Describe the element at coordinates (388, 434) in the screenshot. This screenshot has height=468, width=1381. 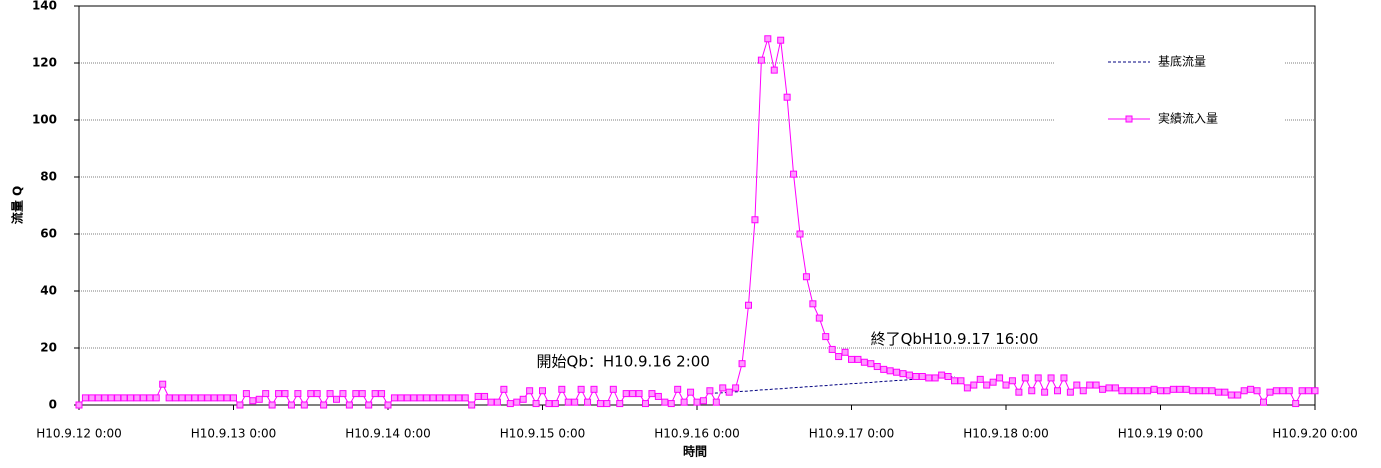
I see `x-tick-label: H10.9.14 0:00` at that location.